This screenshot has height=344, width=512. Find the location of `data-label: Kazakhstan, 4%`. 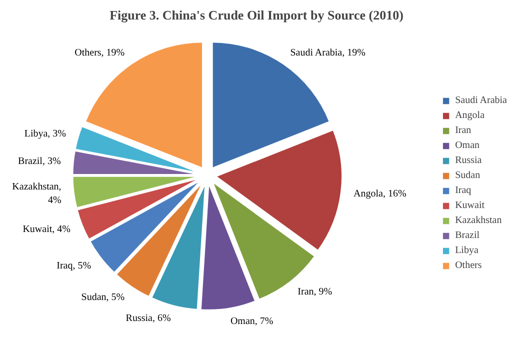

data-label: Kazakhstan, 4% is located at coordinates (37, 194).